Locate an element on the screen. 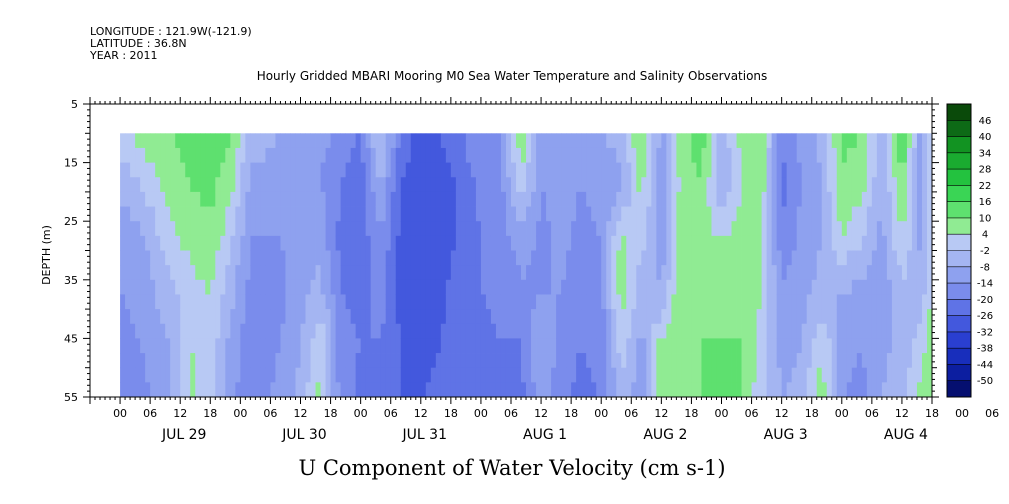 This screenshot has height=504, width=1009. colorbar-label: 28 is located at coordinates (985, 170).